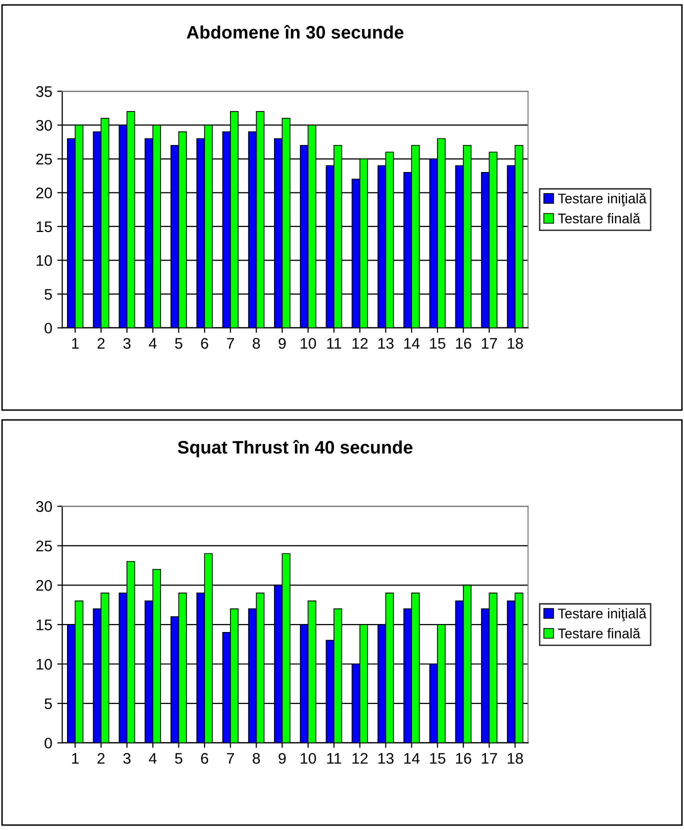  I want to click on chart-title: Squat Thrust în 40 secunde, so click(295, 449).